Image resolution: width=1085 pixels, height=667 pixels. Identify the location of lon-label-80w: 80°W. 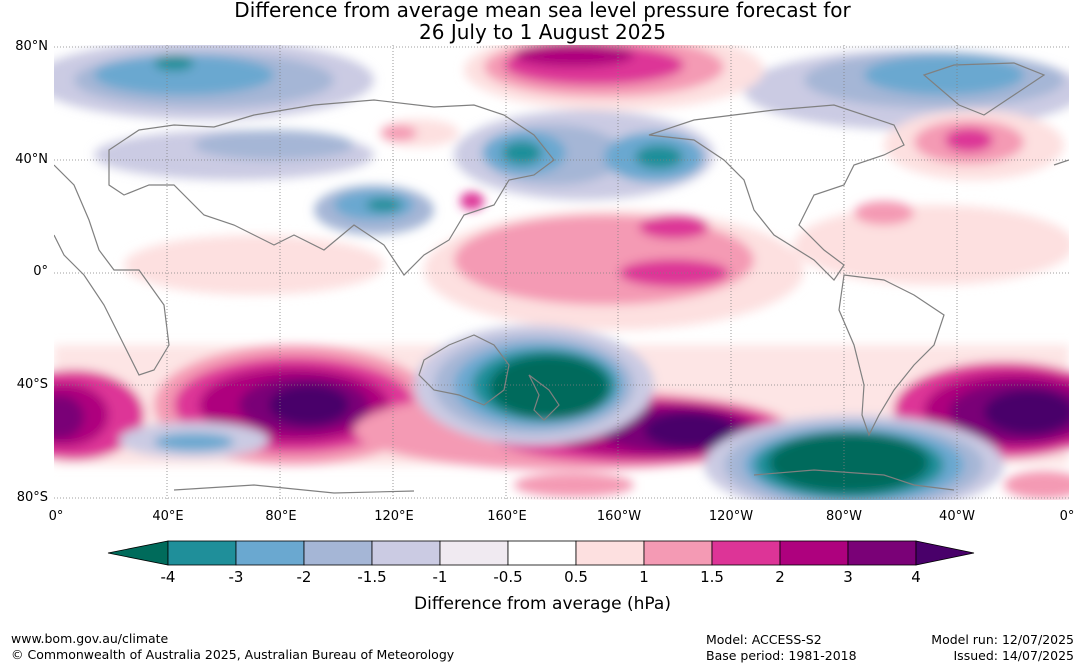
(844, 516).